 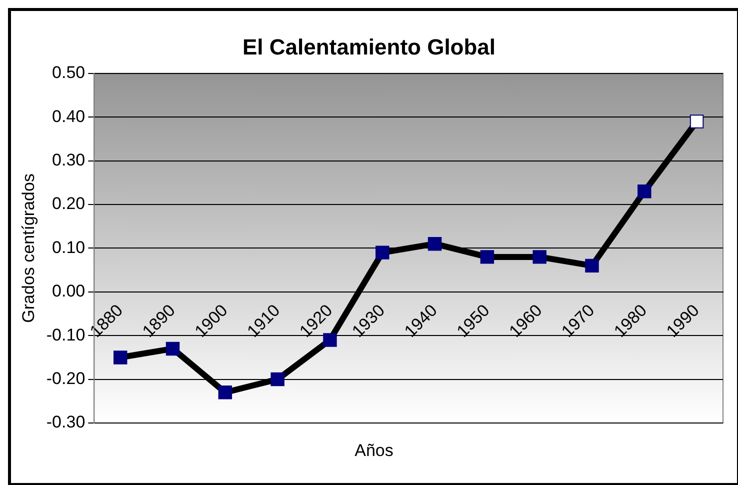 I want to click on x-axis-title: Años, so click(x=374, y=451).